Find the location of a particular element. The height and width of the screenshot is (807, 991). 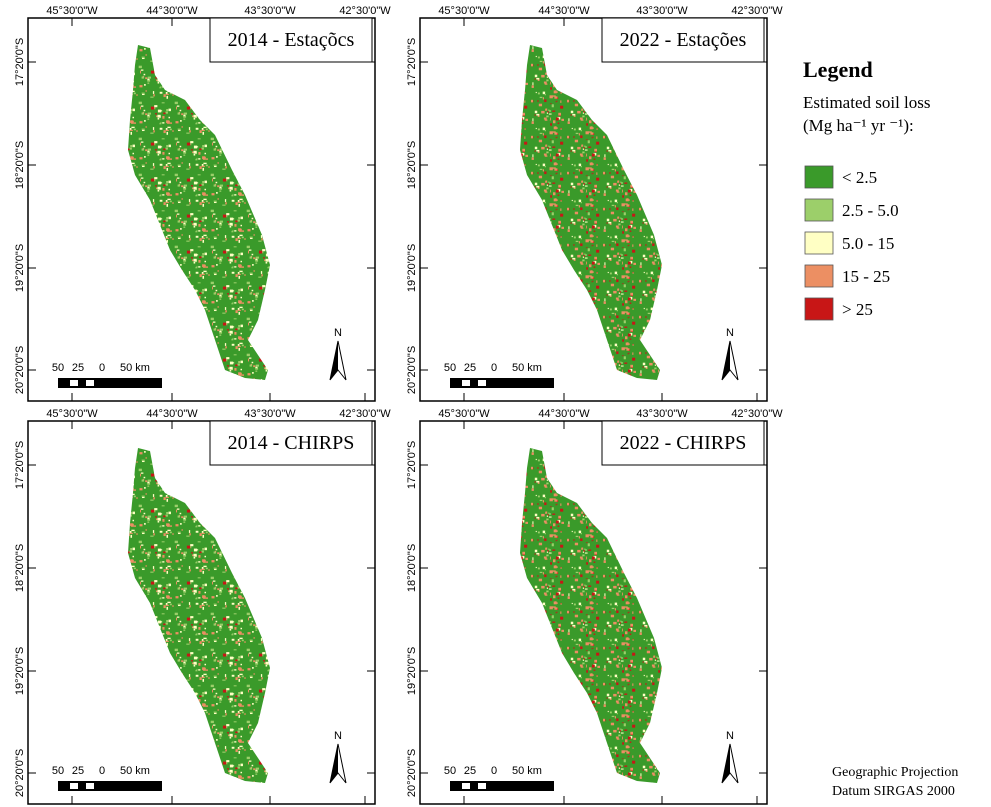

legend-label: 15 - 25 is located at coordinates (866, 276).